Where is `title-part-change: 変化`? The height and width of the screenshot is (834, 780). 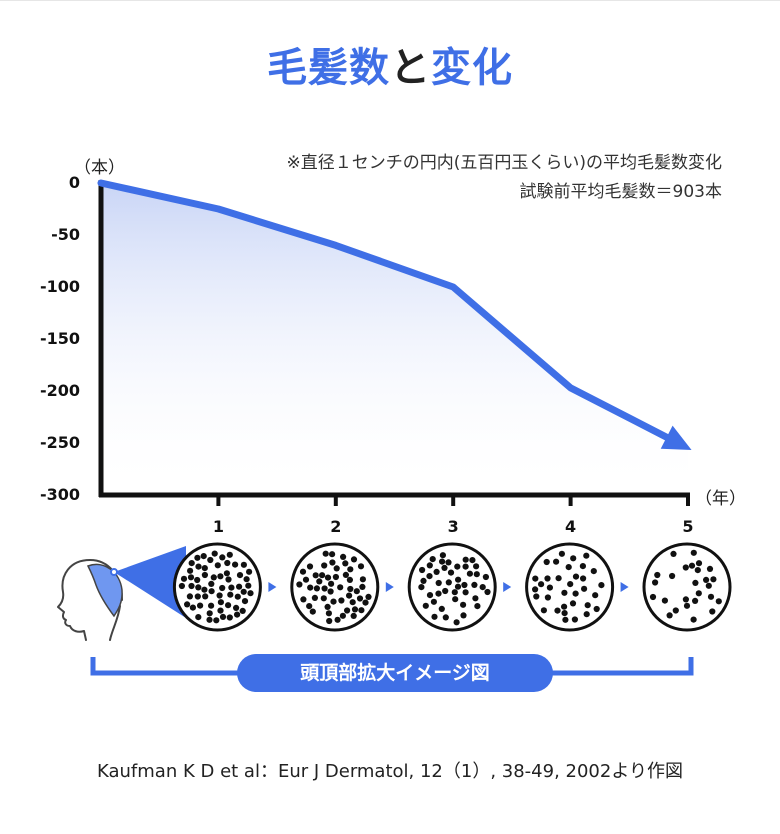
title-part-change: 変化 is located at coordinates (472, 68).